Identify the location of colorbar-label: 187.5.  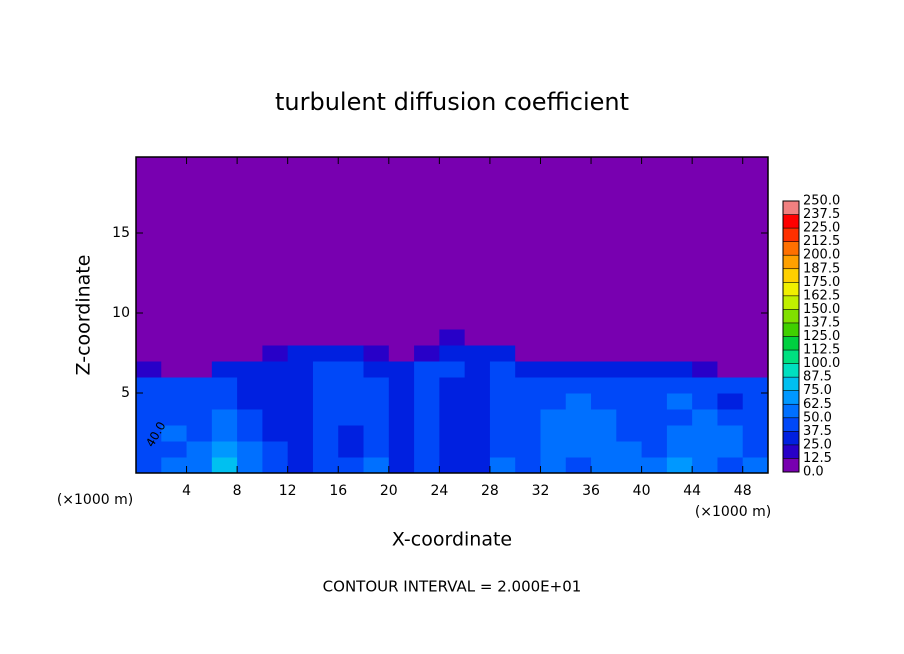
(821, 268).